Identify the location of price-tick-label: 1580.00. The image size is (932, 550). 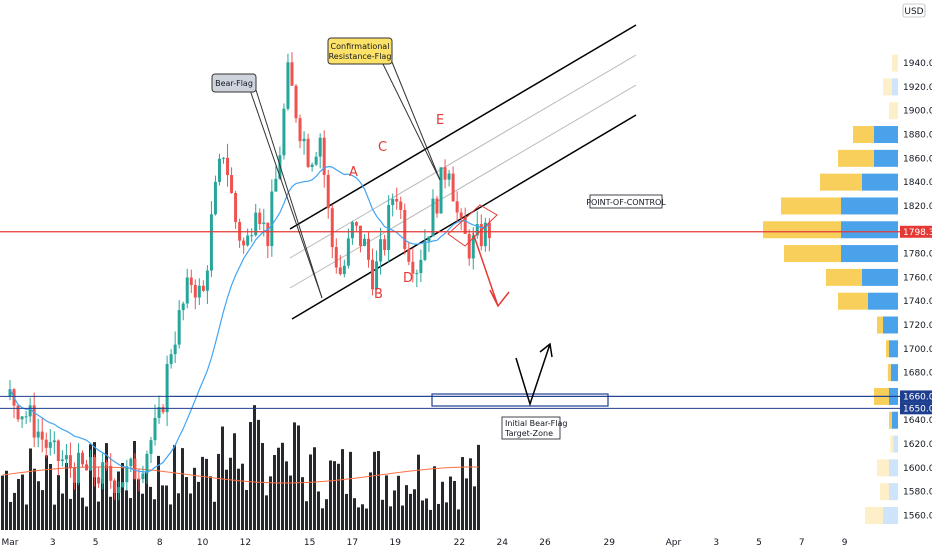
(917, 493).